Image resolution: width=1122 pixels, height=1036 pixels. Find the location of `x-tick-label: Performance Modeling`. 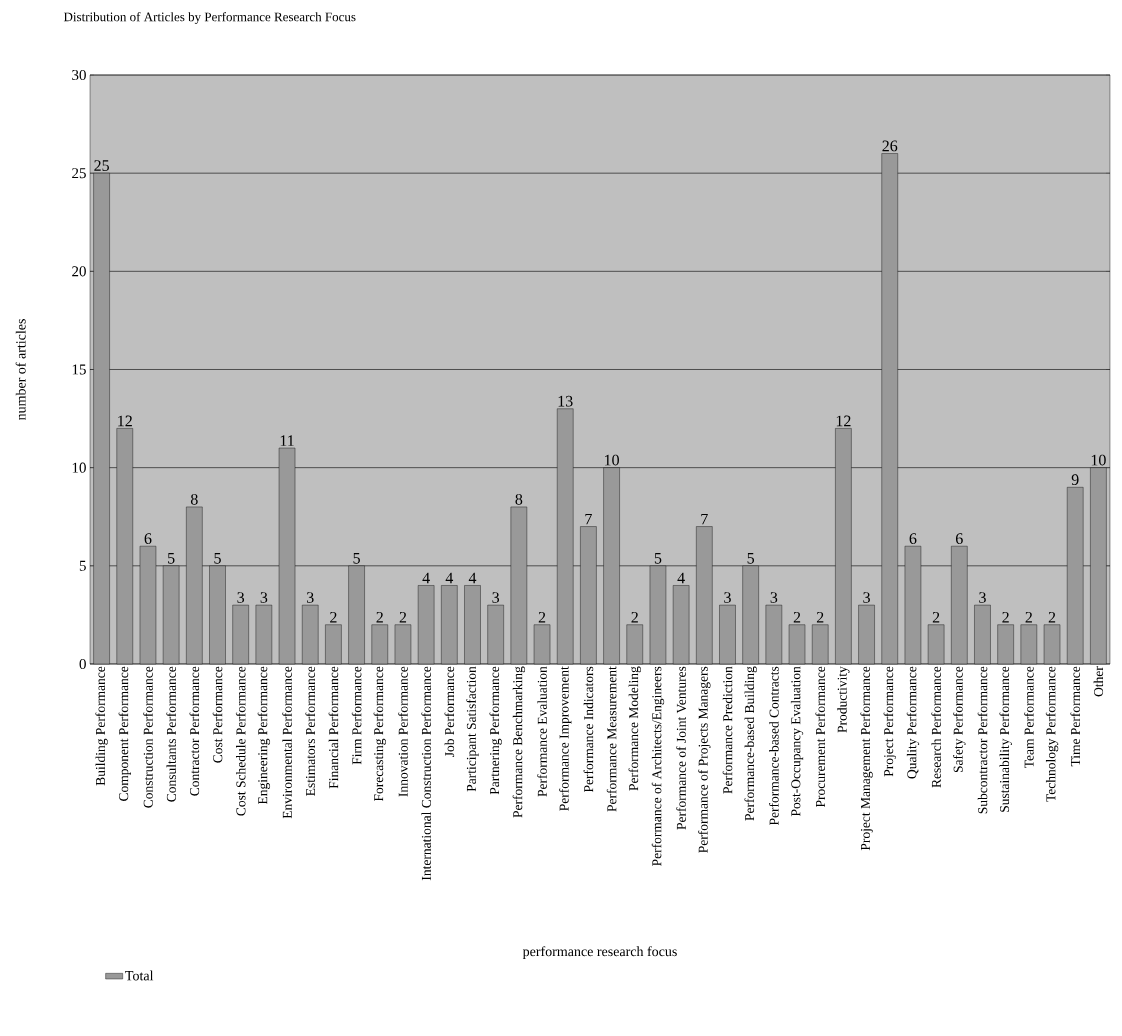

x-tick-label: Performance Modeling is located at coordinates (634, 728).